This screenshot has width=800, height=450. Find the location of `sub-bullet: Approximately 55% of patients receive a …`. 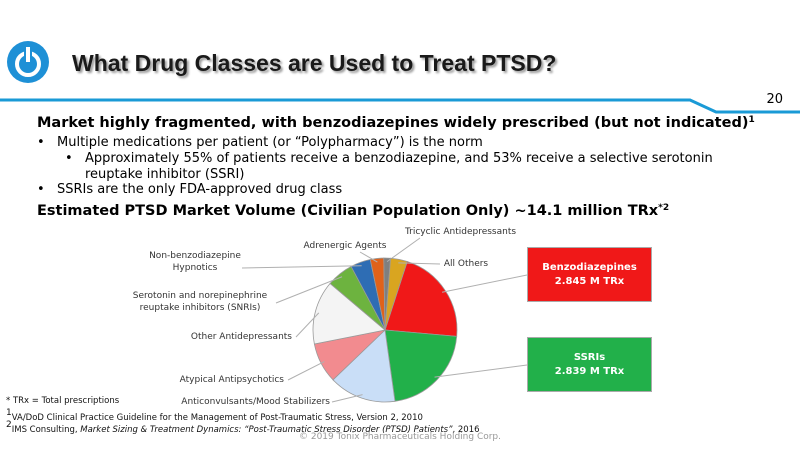

sub-bullet: Approximately 55% of patients receive a … is located at coordinates (395, 167).